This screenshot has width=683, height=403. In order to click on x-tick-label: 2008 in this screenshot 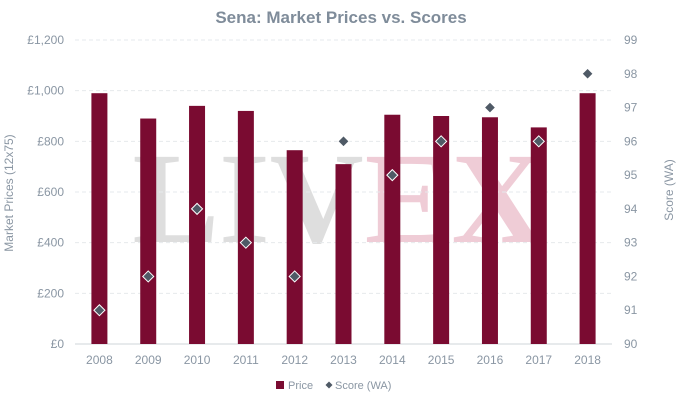, I will do `click(99, 360)`.